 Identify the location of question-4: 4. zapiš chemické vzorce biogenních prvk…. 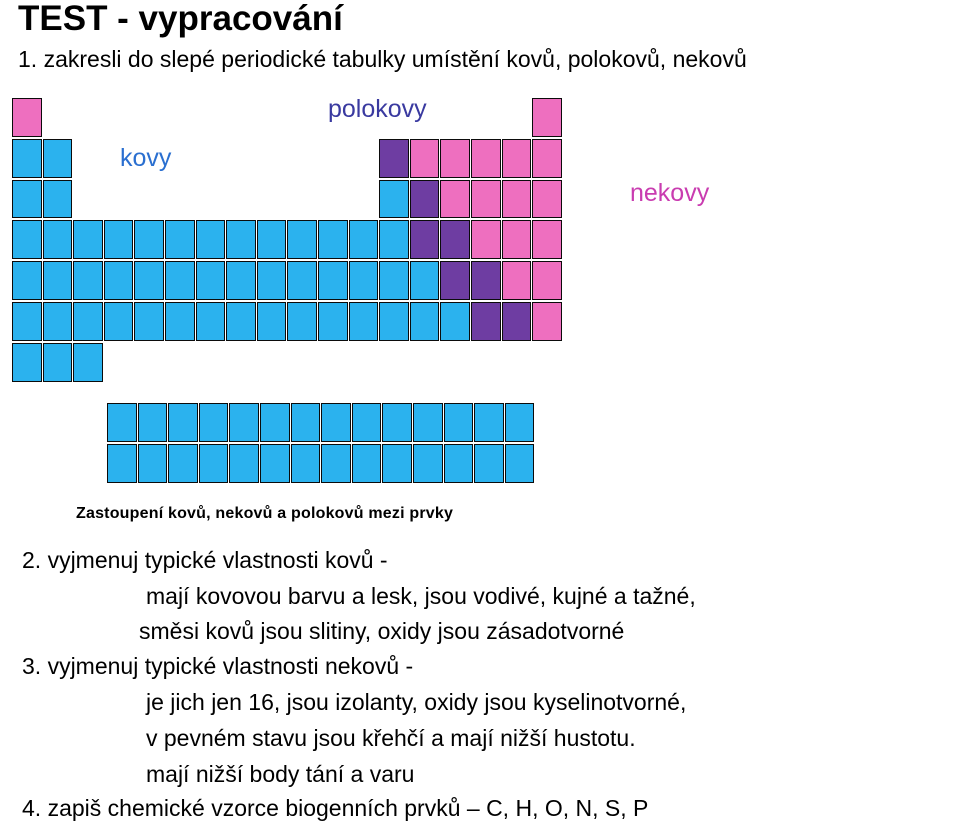
(335, 808).